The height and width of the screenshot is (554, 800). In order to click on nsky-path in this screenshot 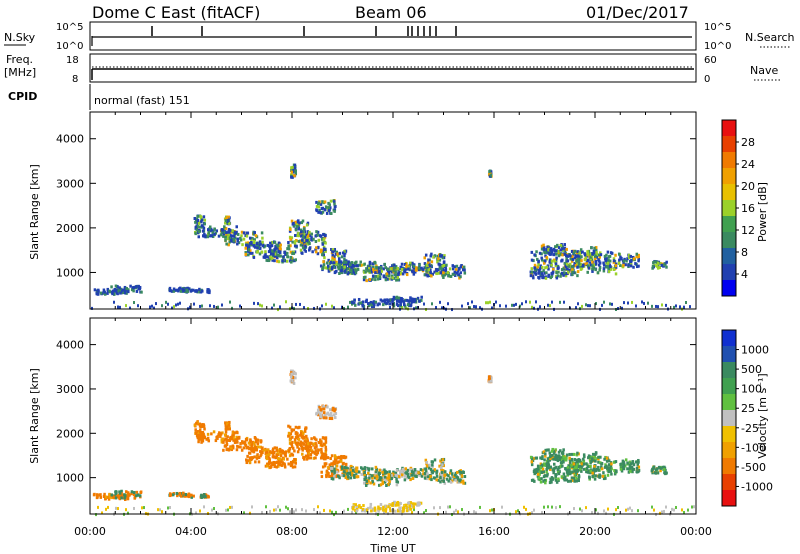, I will do `click(391, 41)`.